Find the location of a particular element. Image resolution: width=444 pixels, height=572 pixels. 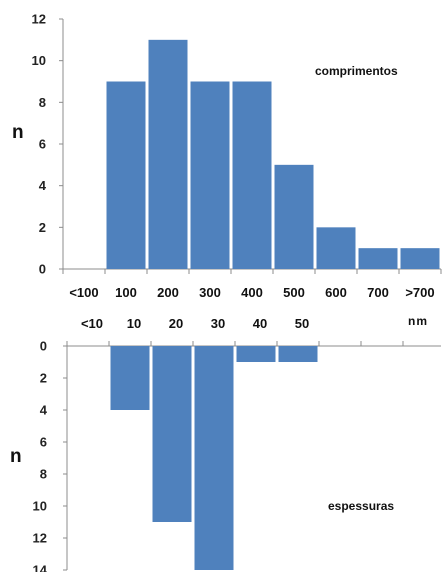

bottom-y-tick-label: 10 is located at coordinates (40, 506).